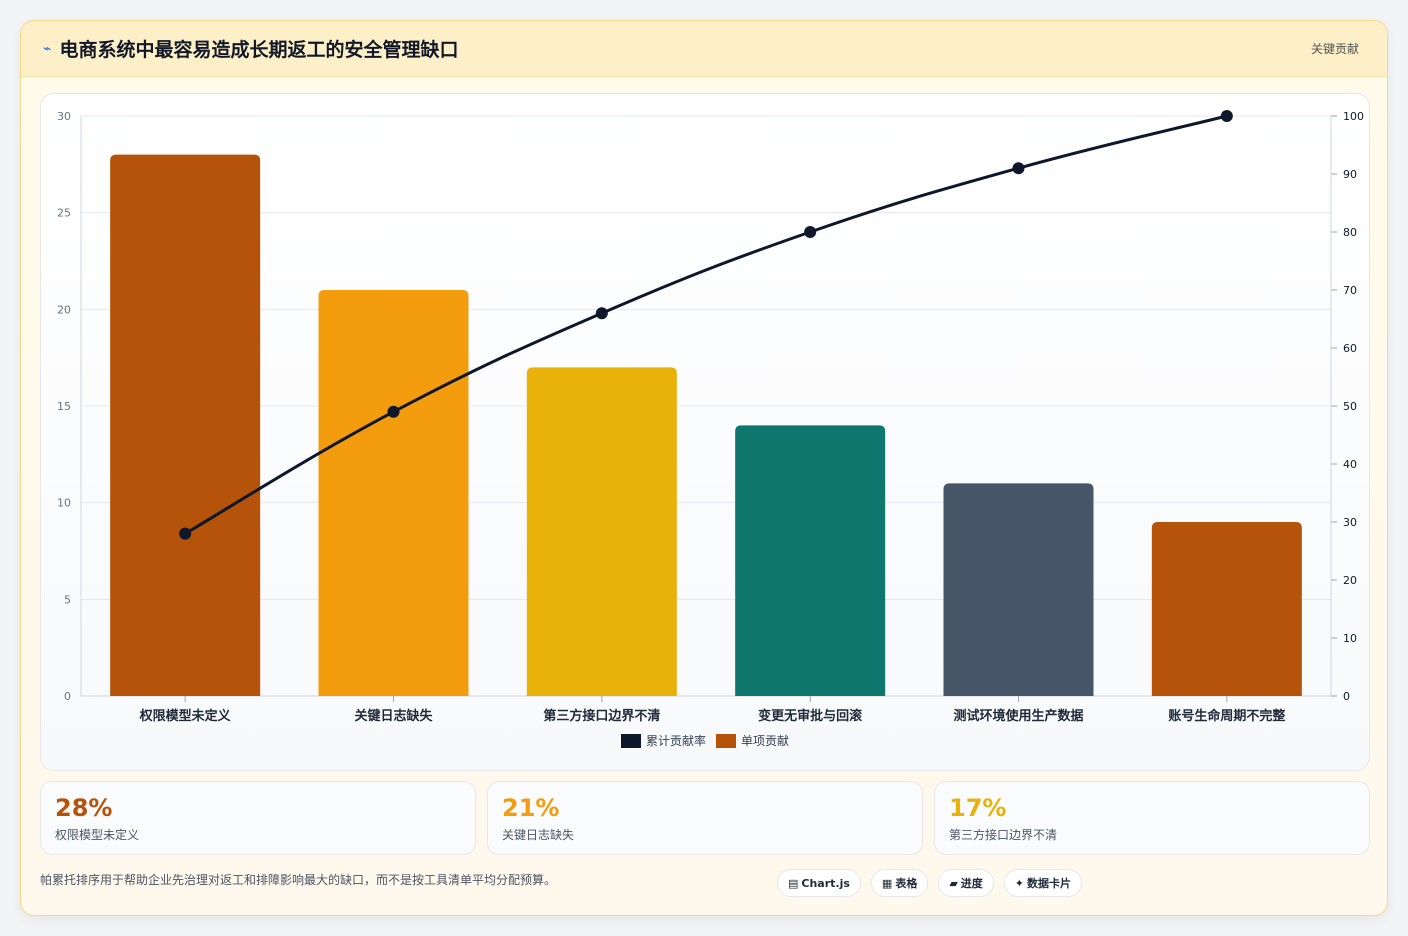 Image resolution: width=1408 pixels, height=936 pixels. What do you see at coordinates (1350, 348) in the screenshot?
I see `y-tick-right: 60` at bounding box center [1350, 348].